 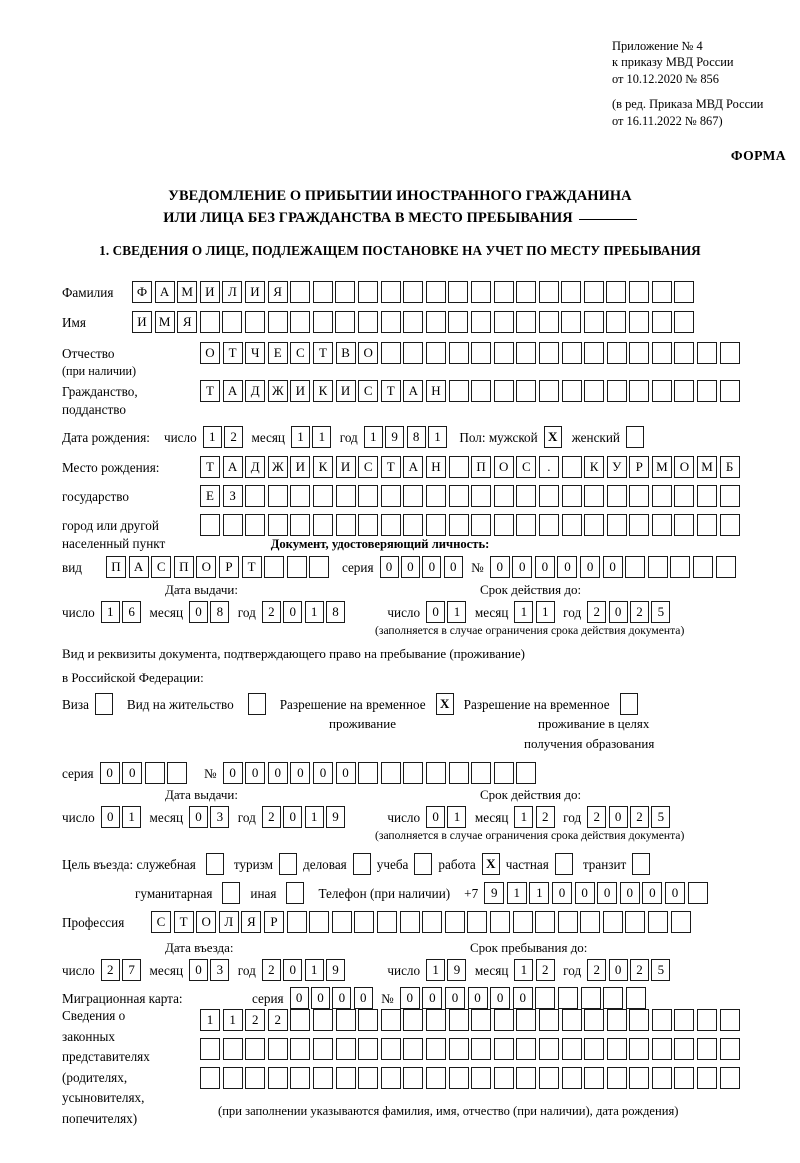 What do you see at coordinates (164, 292) in the screenshot?
I see `char-cell: А` at bounding box center [164, 292].